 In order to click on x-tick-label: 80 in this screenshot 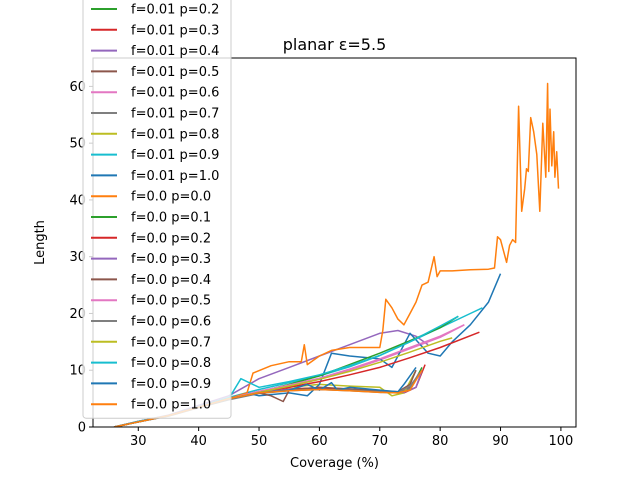, I will do `click(440, 441)`.